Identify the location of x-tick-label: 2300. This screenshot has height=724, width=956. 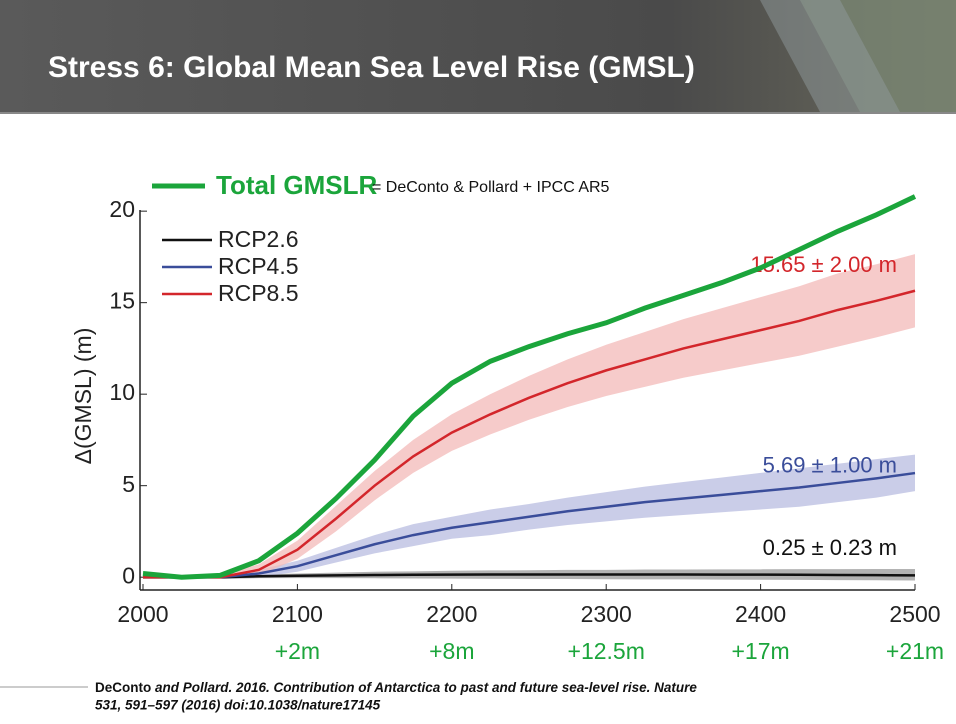
(606, 614).